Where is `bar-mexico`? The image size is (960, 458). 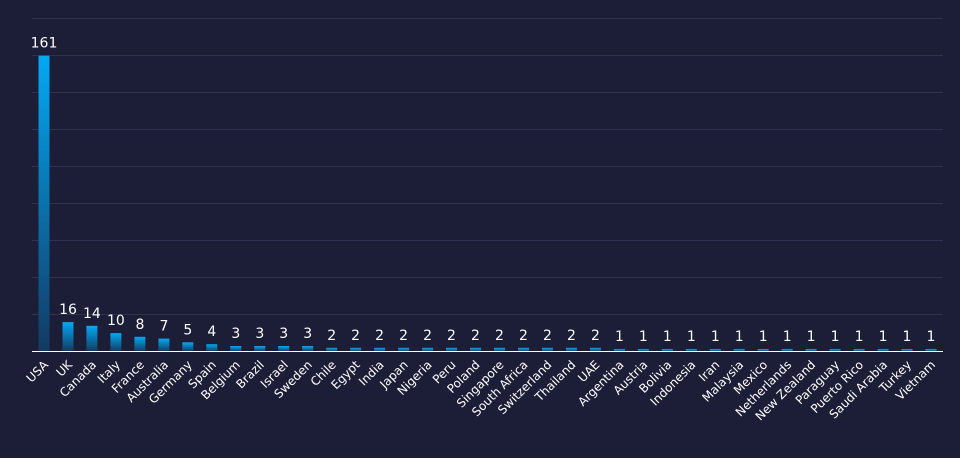 bar-mexico is located at coordinates (763, 350).